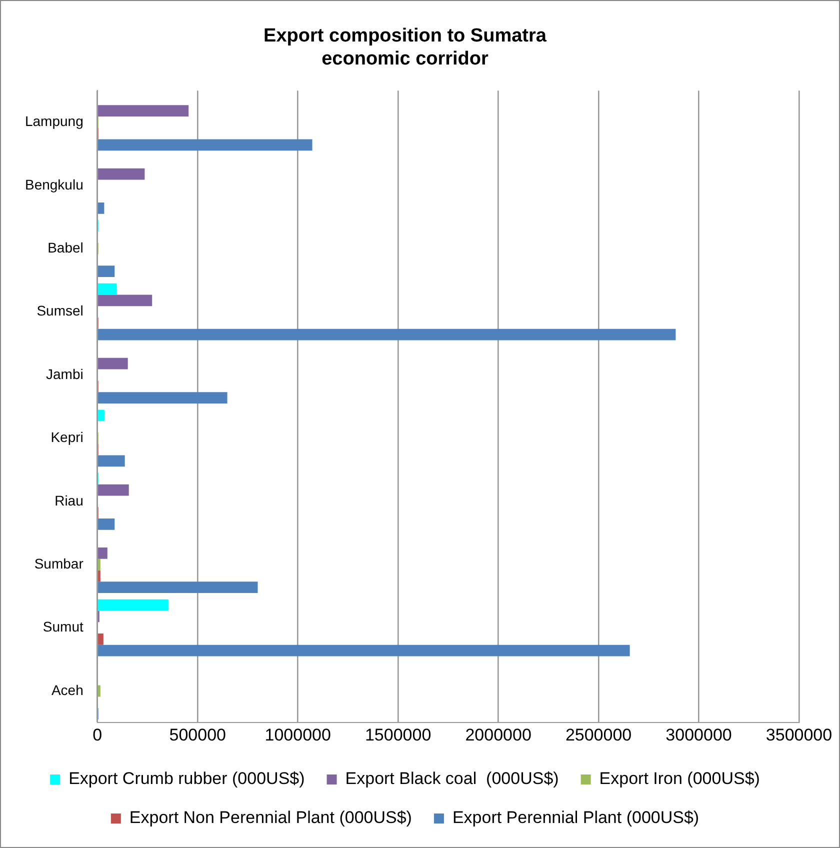  Describe the element at coordinates (452, 778) in the screenshot. I see `legend-label: Export Black coal (000US$)` at that location.